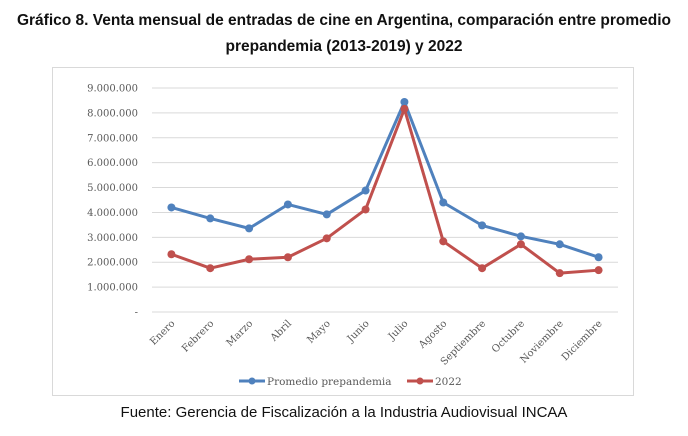 This screenshot has width=688, height=436. I want to click on legend-item: 2022, so click(434, 382).